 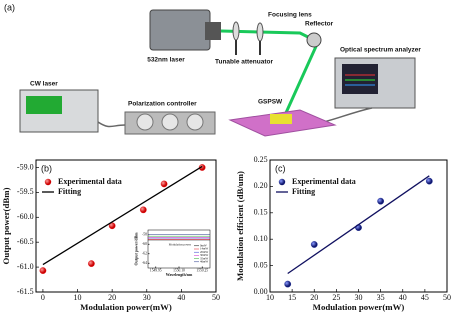 What do you see at coordinates (261, 238) in the screenshot?
I see `y-tick-label: 0.10` at bounding box center [261, 238].